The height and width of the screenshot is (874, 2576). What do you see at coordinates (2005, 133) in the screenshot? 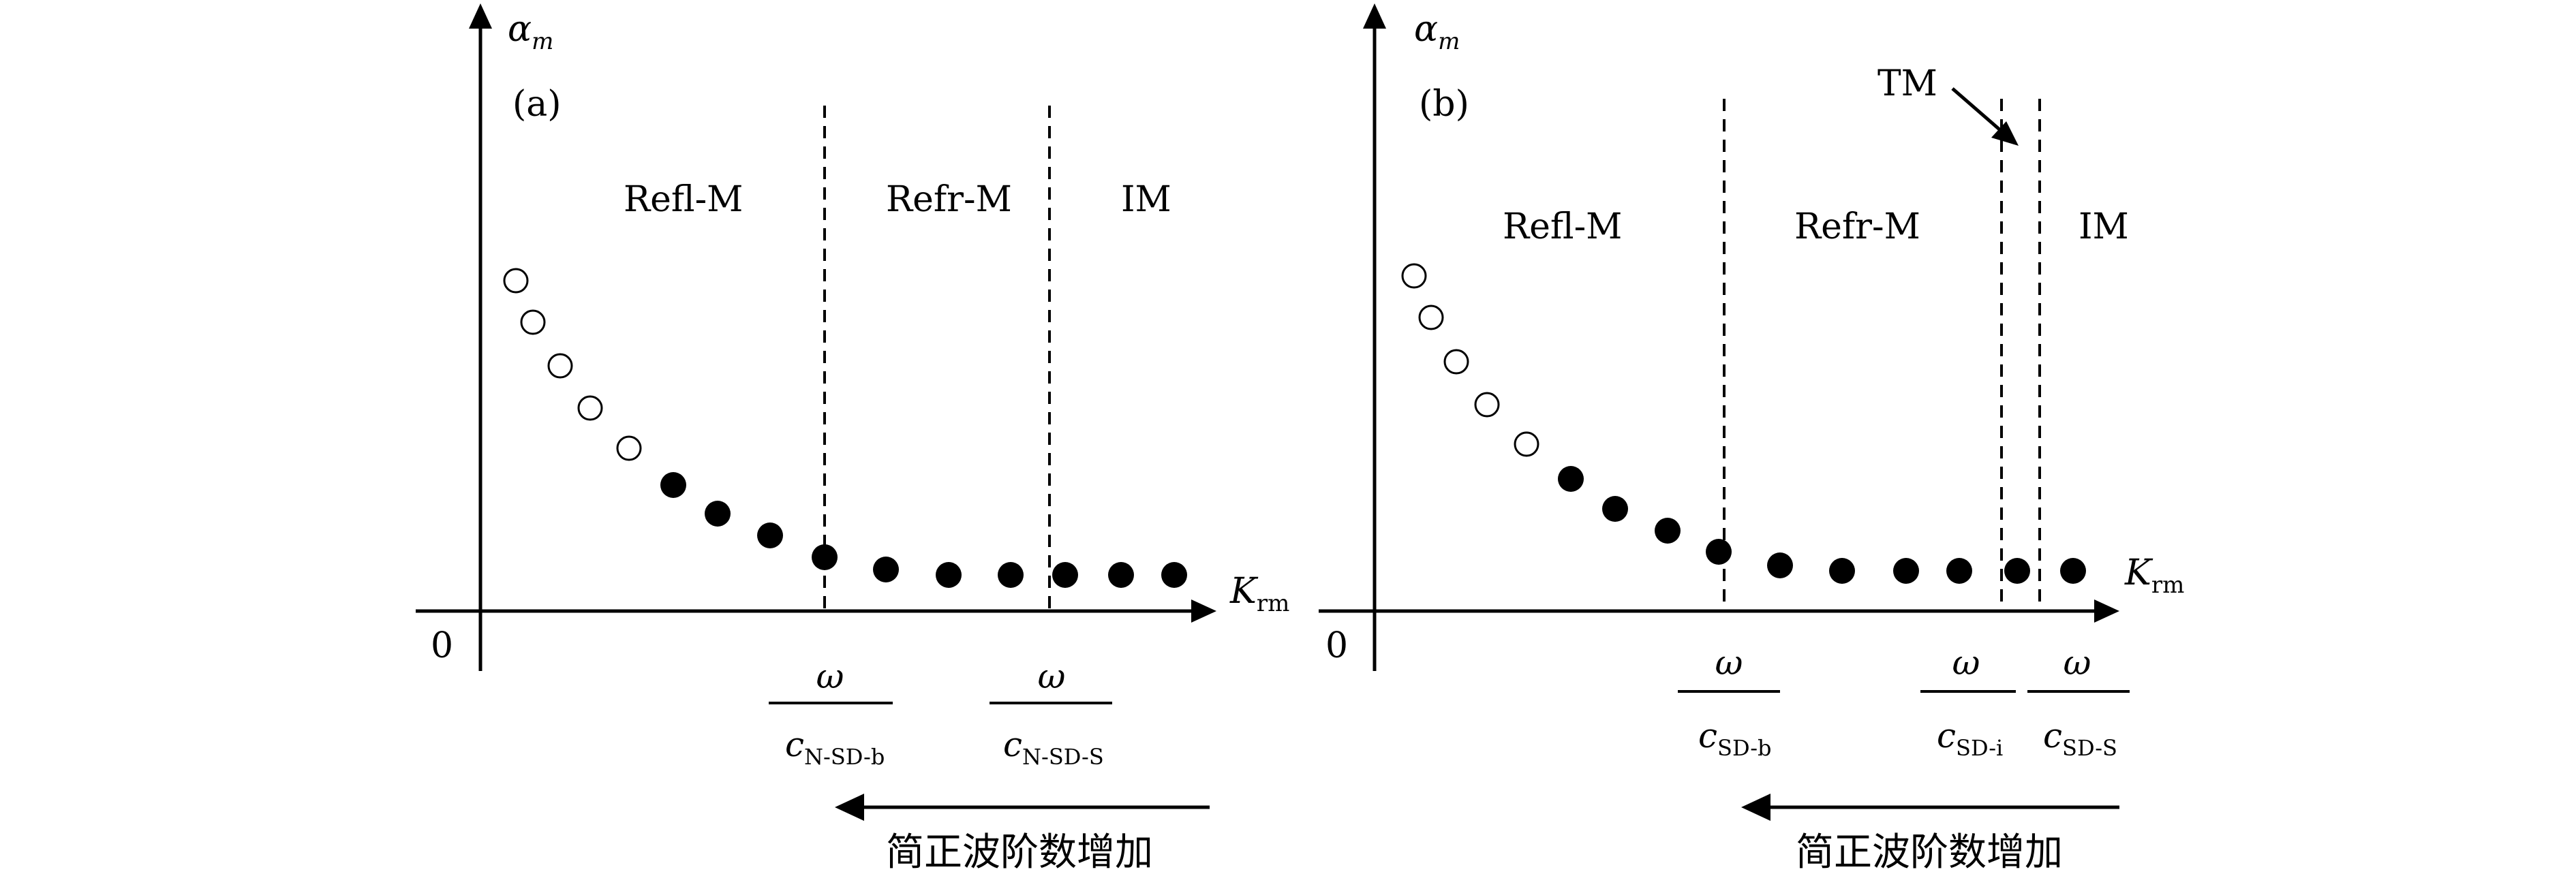
I see `transition-arrowhead` at bounding box center [2005, 133].